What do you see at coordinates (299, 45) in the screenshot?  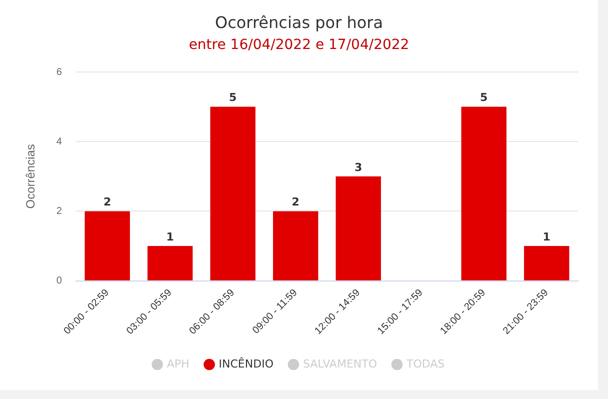 I see `chart-subtitle: entre 16/04/2022 e 17/04/2022` at bounding box center [299, 45].